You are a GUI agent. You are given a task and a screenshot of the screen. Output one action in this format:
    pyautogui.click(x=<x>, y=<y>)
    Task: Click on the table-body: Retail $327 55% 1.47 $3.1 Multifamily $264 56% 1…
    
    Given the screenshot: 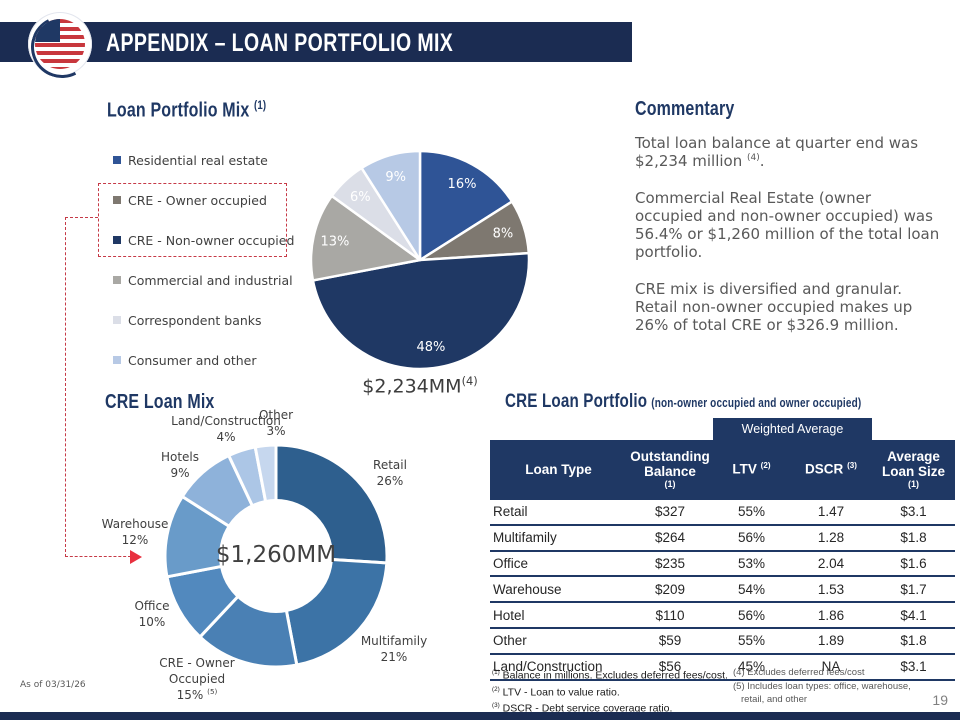 What is the action you would take?
    pyautogui.click(x=722, y=590)
    